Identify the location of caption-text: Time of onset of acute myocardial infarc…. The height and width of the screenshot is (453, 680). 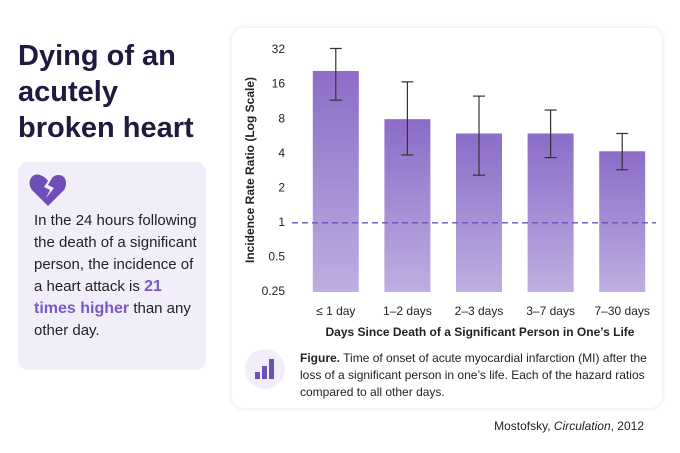
(473, 375).